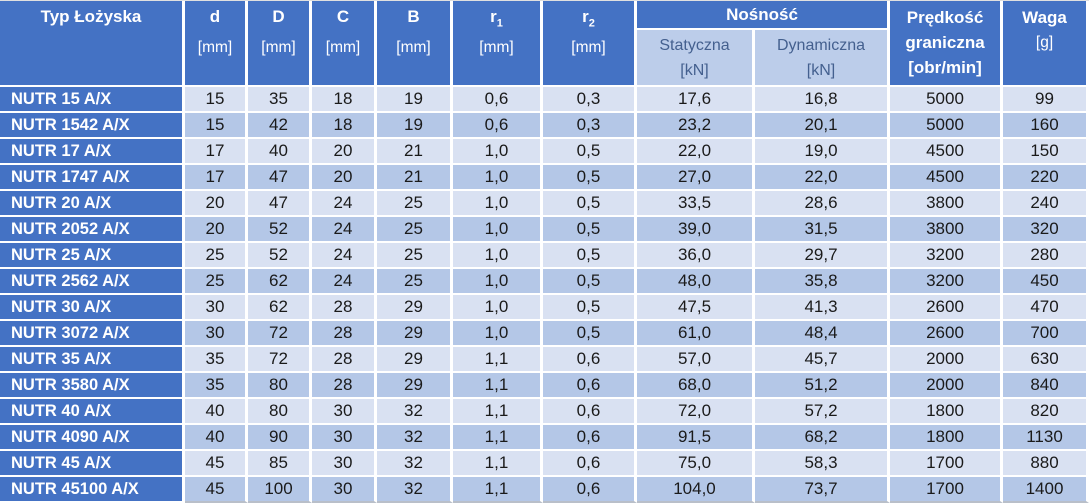 The image size is (1089, 503). Describe the element at coordinates (588, 48) in the screenshot. I see `col-header-r2-unit: [mm]` at that location.